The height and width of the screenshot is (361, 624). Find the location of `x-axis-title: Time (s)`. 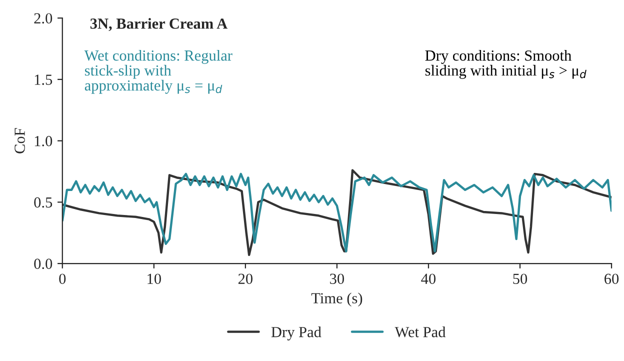

x-axis-title: Time (s) is located at coordinates (336, 299).